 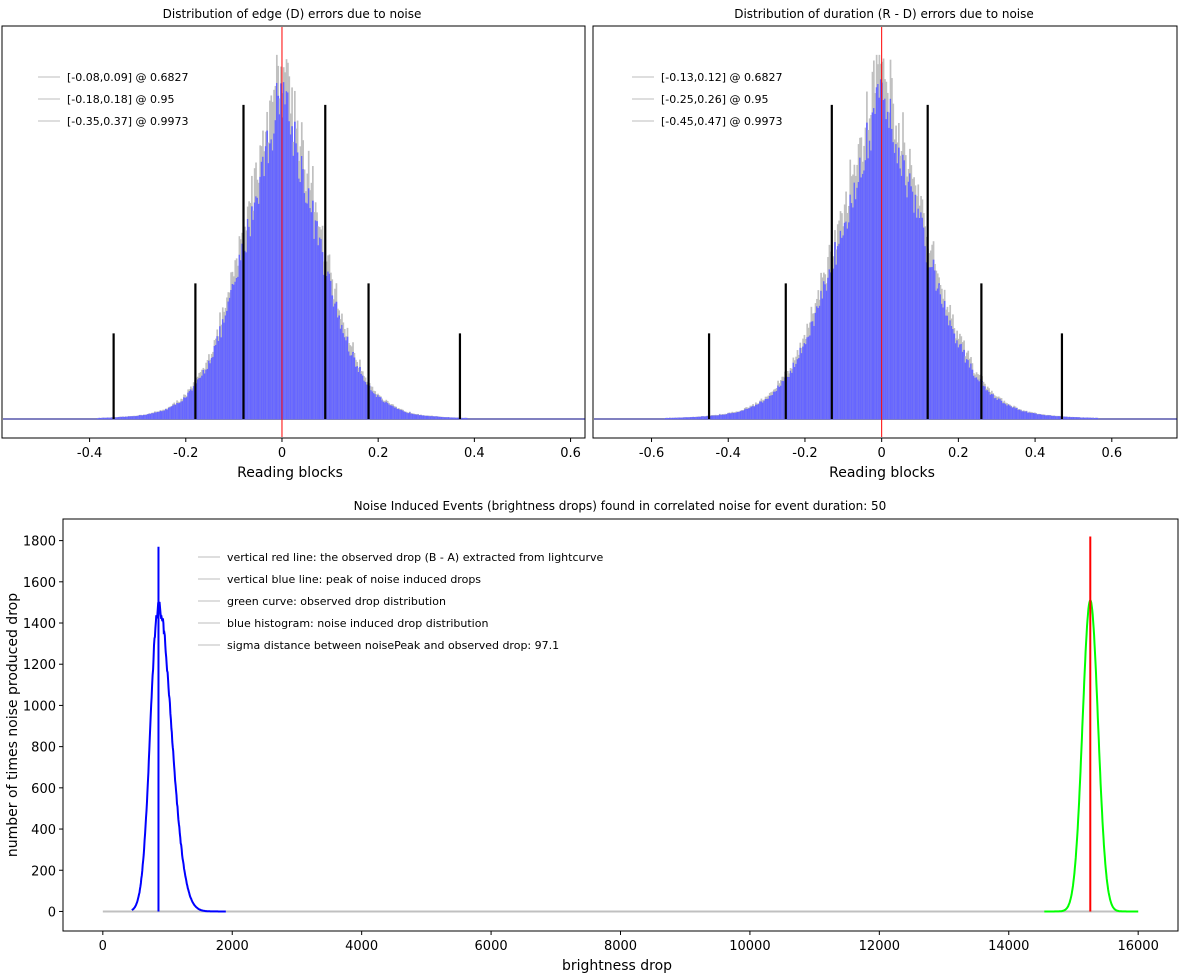 I want to click on y-tick-label: 800, so click(x=43, y=748).